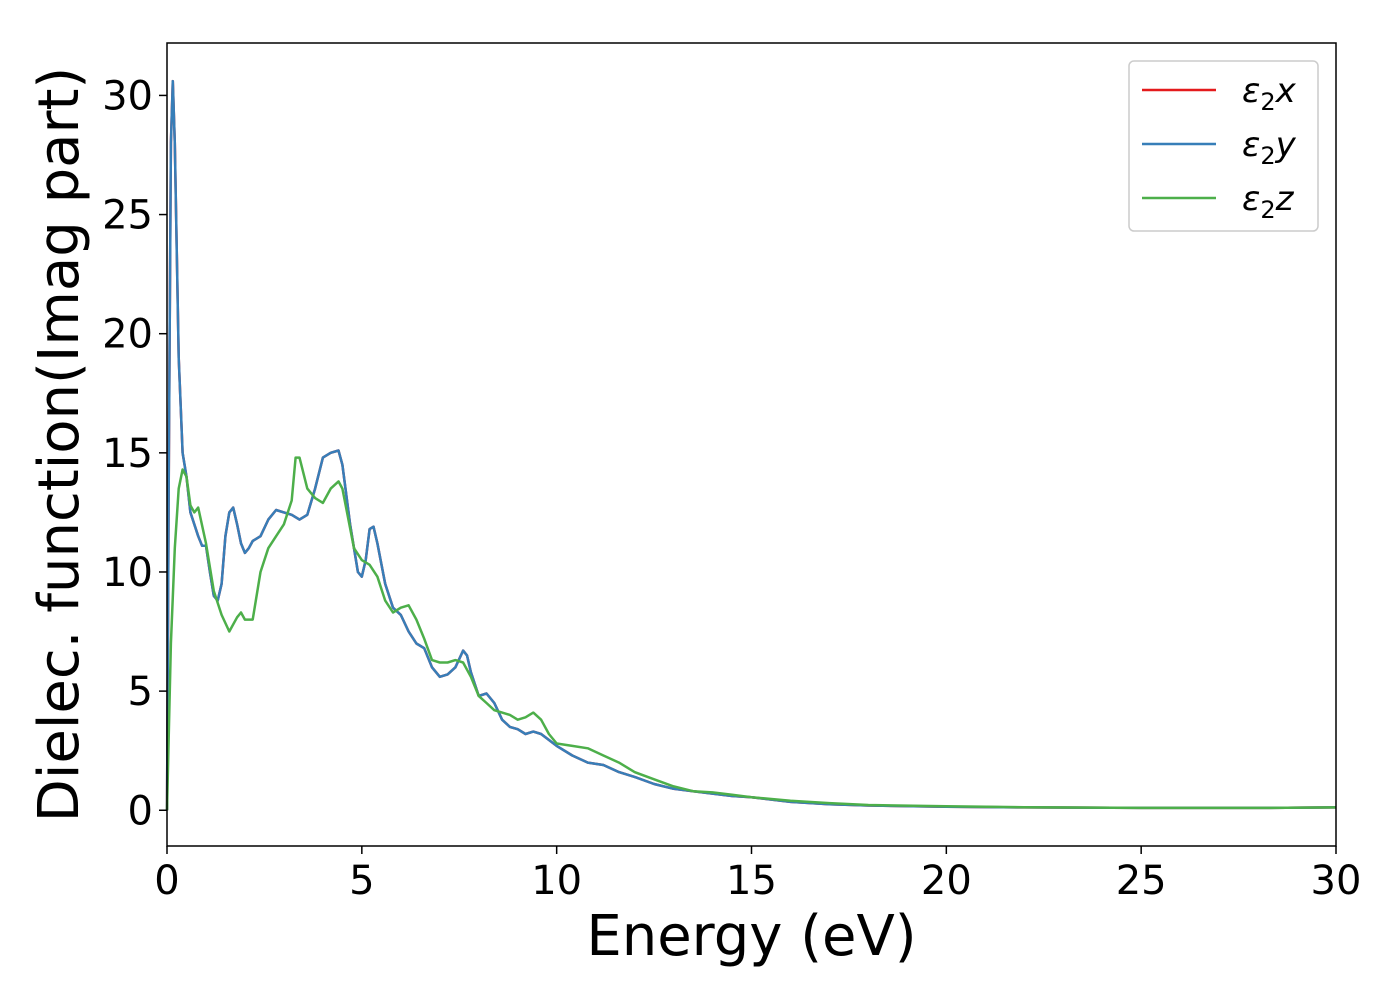  What do you see at coordinates (127, 454) in the screenshot?
I see `y-tick-label: 15` at bounding box center [127, 454].